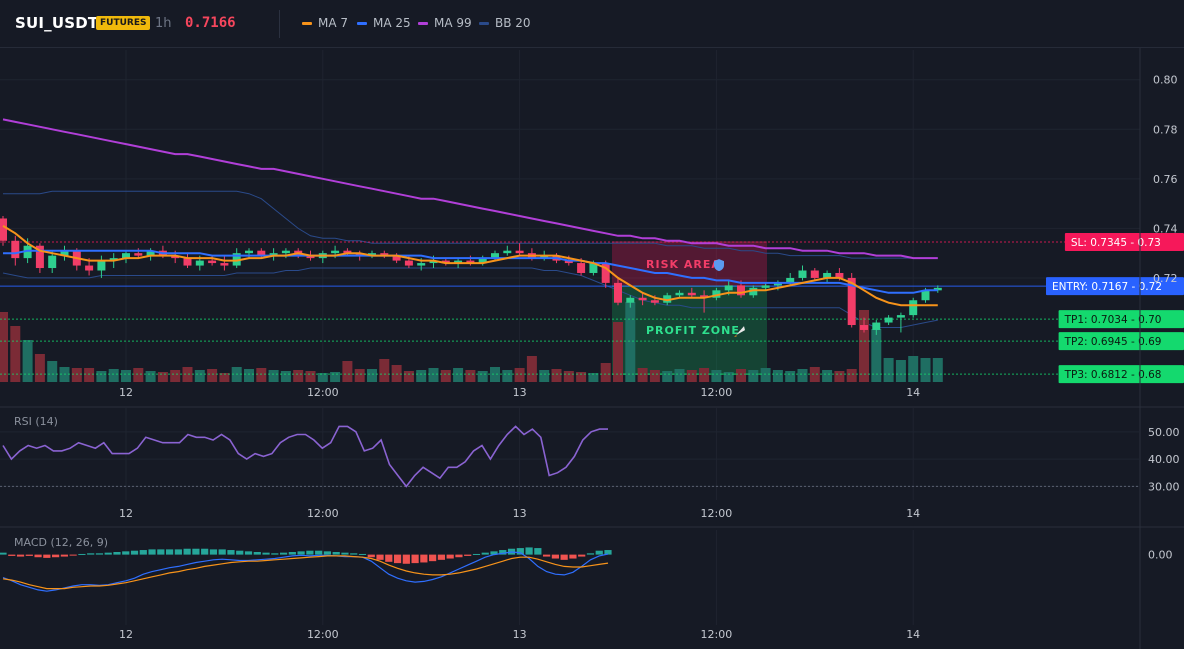  I want to click on risk-zone, so click(689, 264).